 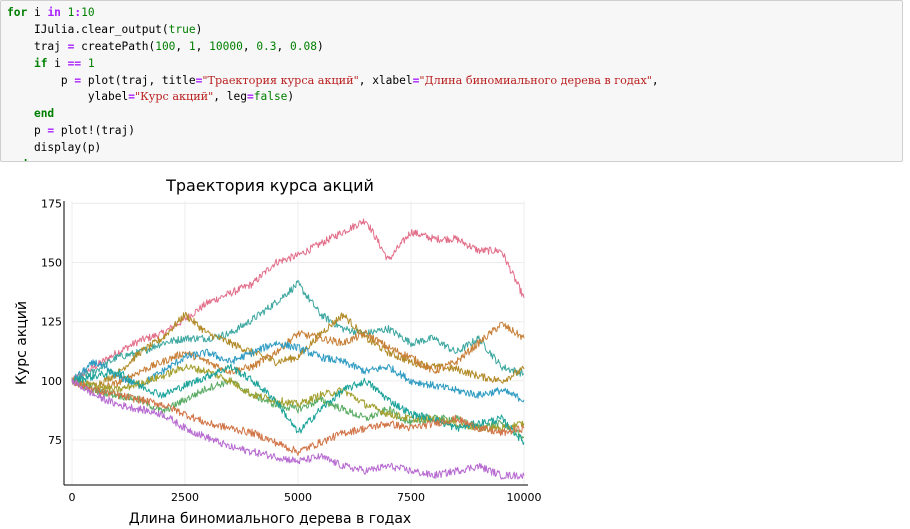 What do you see at coordinates (55, 440) in the screenshot?
I see `y-tick-label: 75` at bounding box center [55, 440].